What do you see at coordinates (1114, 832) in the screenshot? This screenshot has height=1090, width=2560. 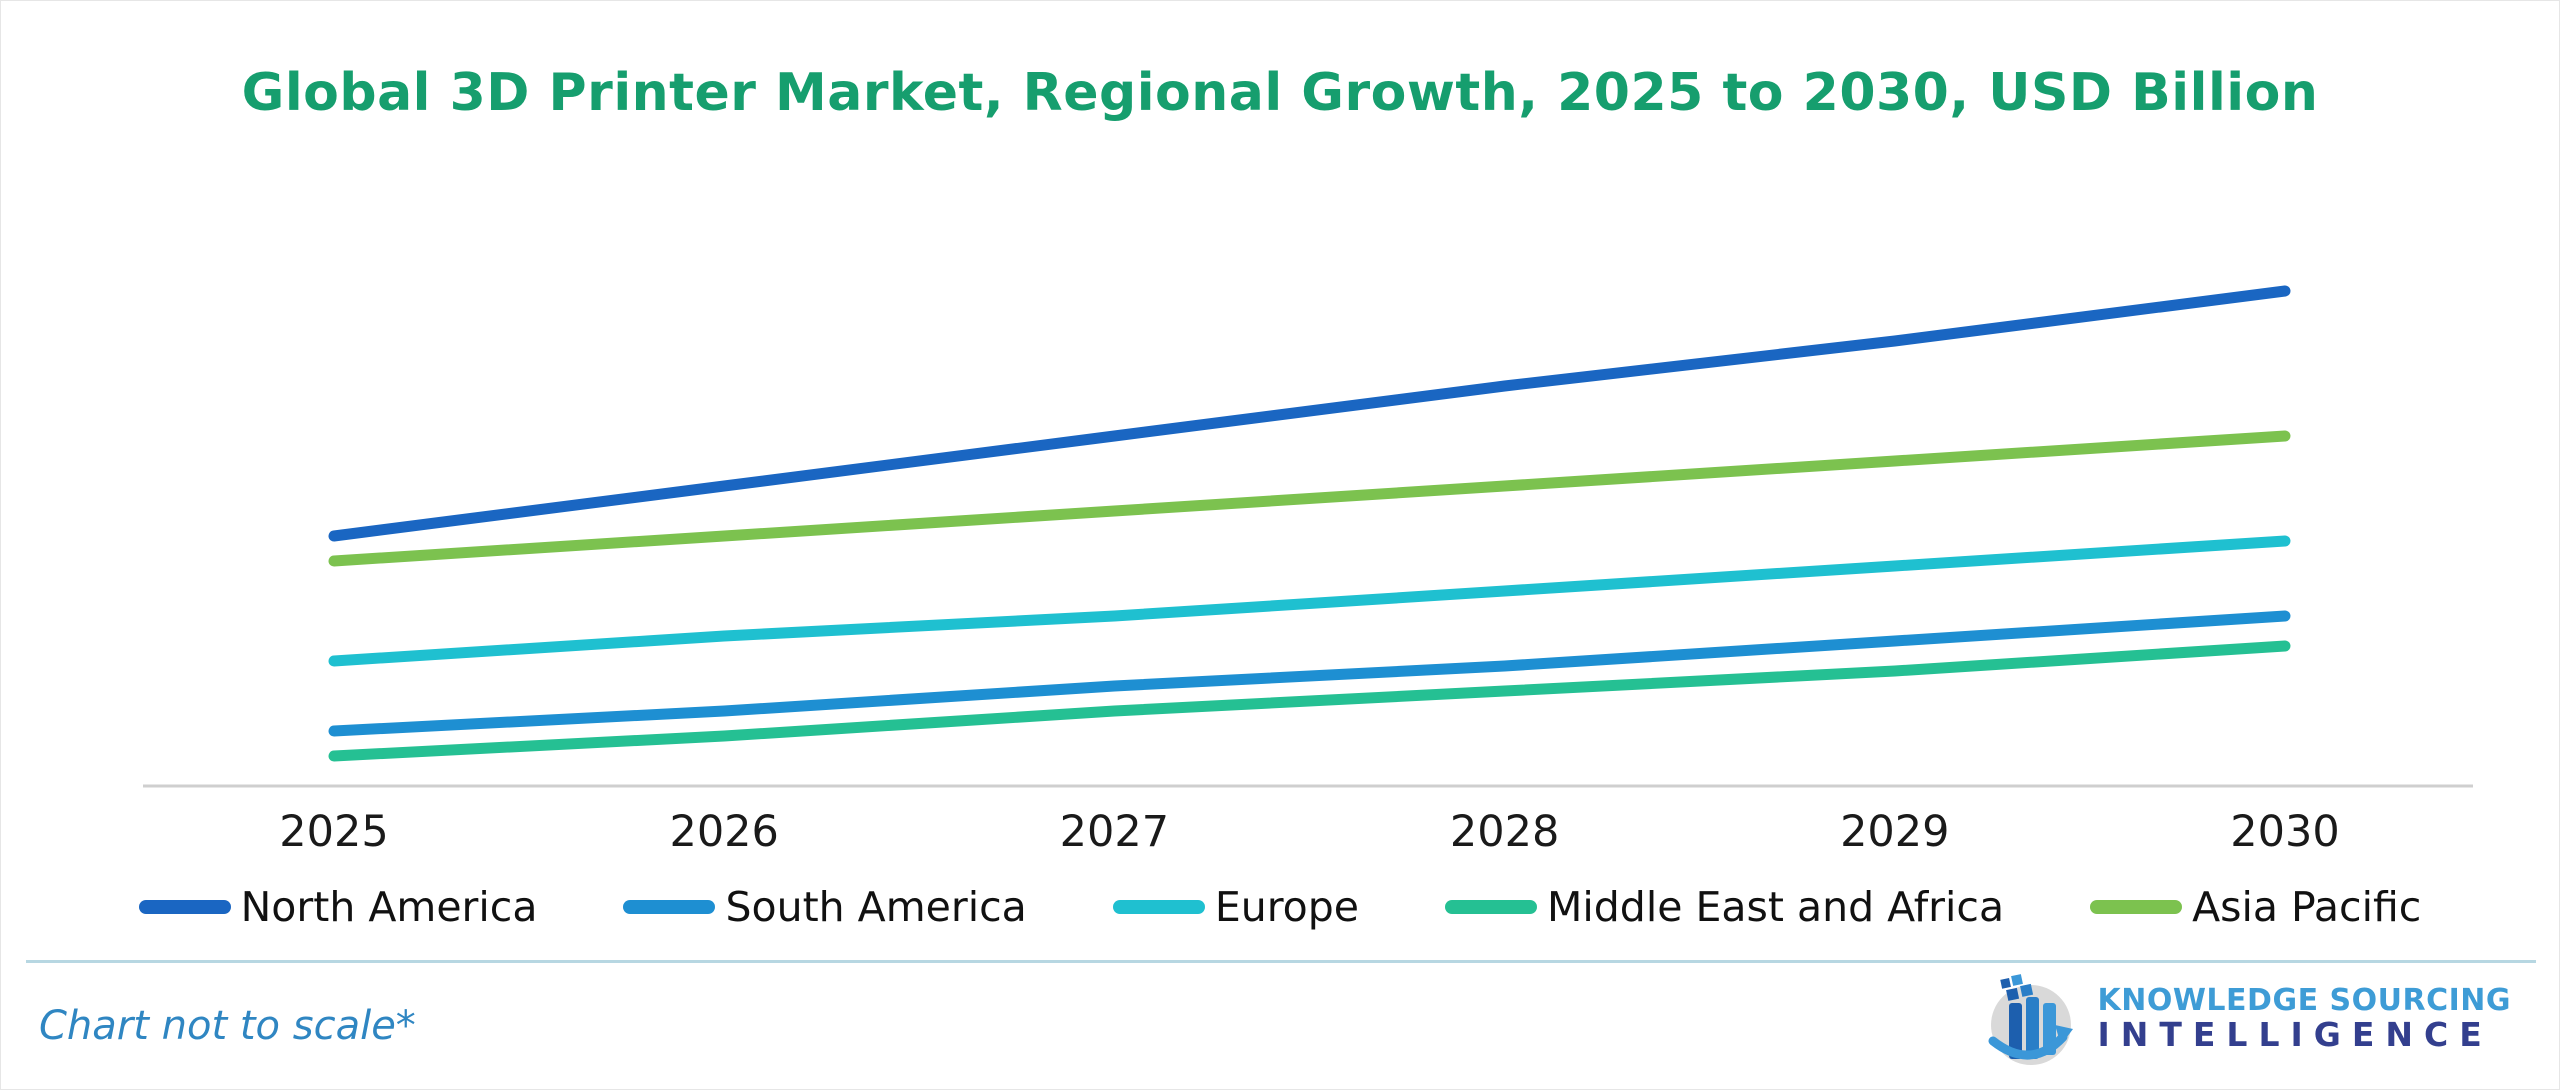 I see `x-tick-label-2027: 2027` at bounding box center [1114, 832].